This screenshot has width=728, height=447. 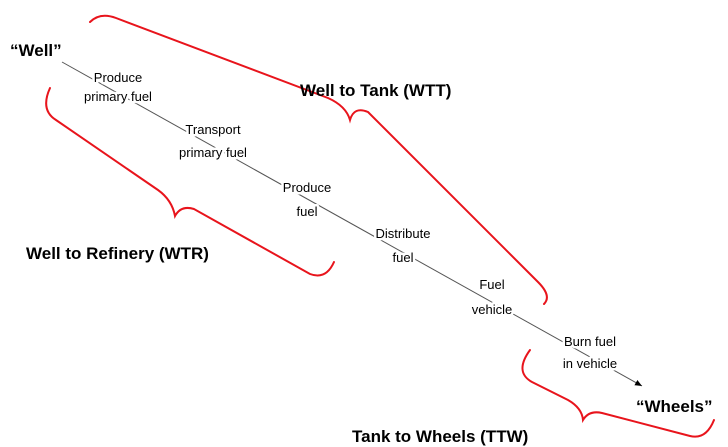 I want to click on step-label: Transport, so click(x=213, y=129).